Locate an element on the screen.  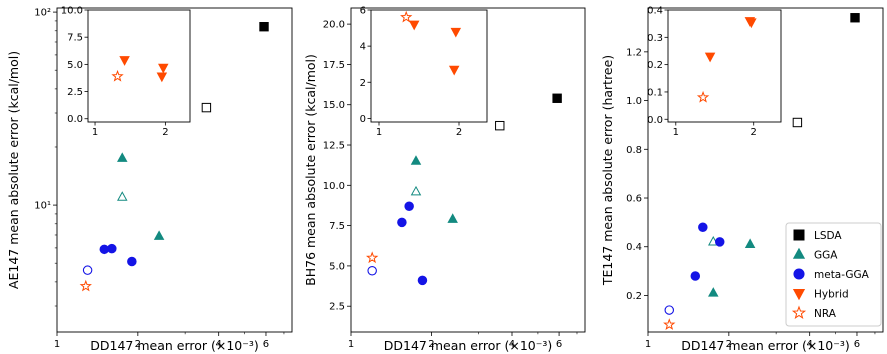
y-tick-label: 0.2 is located at coordinates (634, 296).